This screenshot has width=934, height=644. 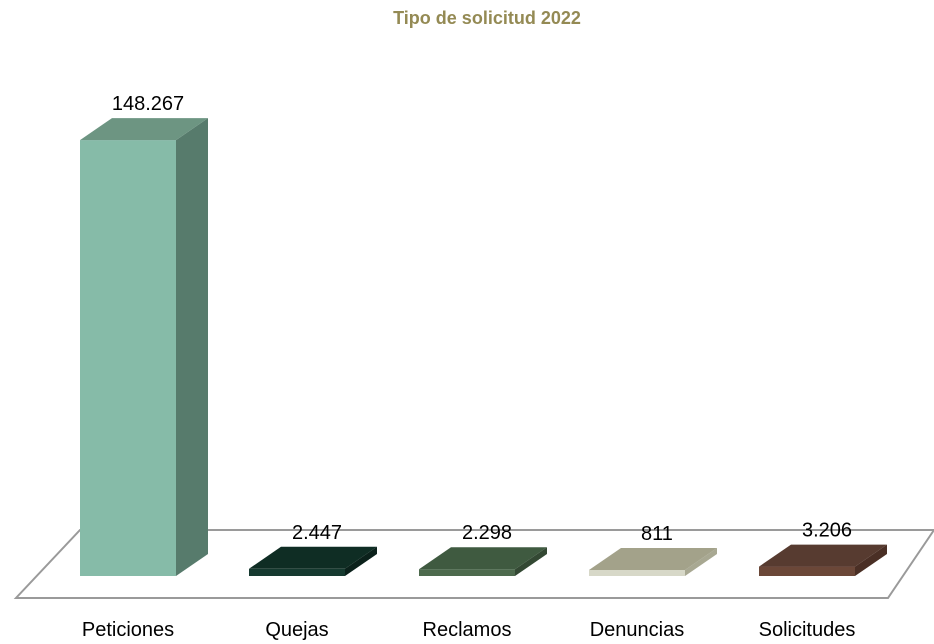 I want to click on chart-title: Tipo de solicitud 2022, so click(x=487, y=18).